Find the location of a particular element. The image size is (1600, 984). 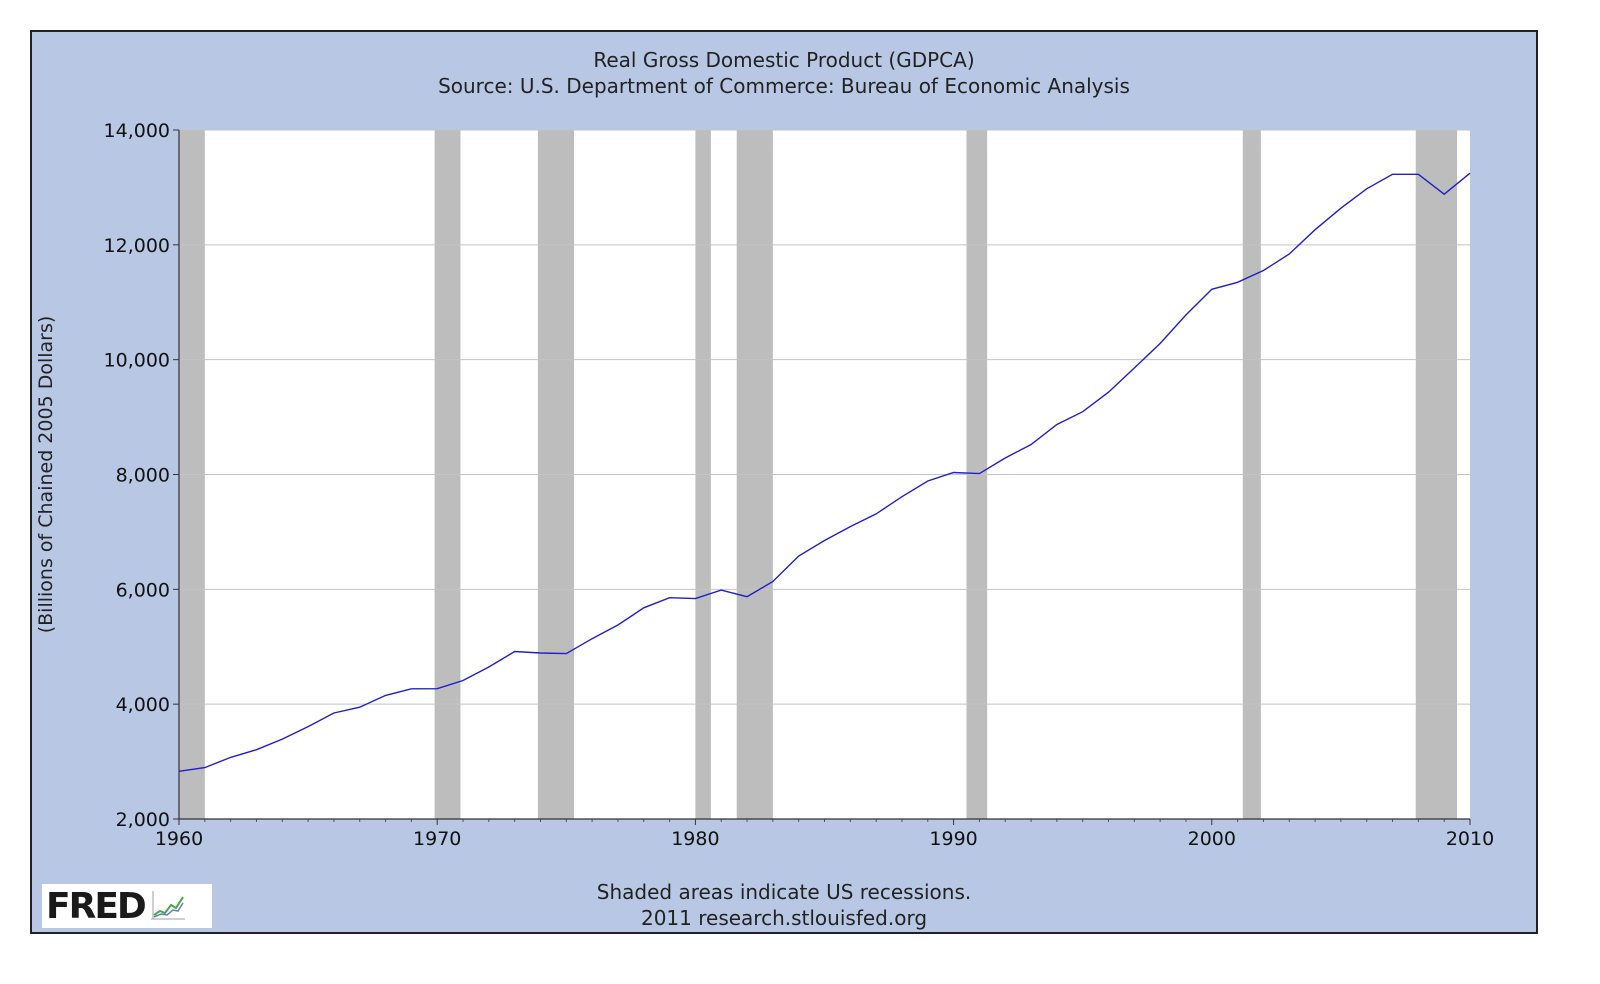

x-tick-label-5: 2010 is located at coordinates (1470, 839).